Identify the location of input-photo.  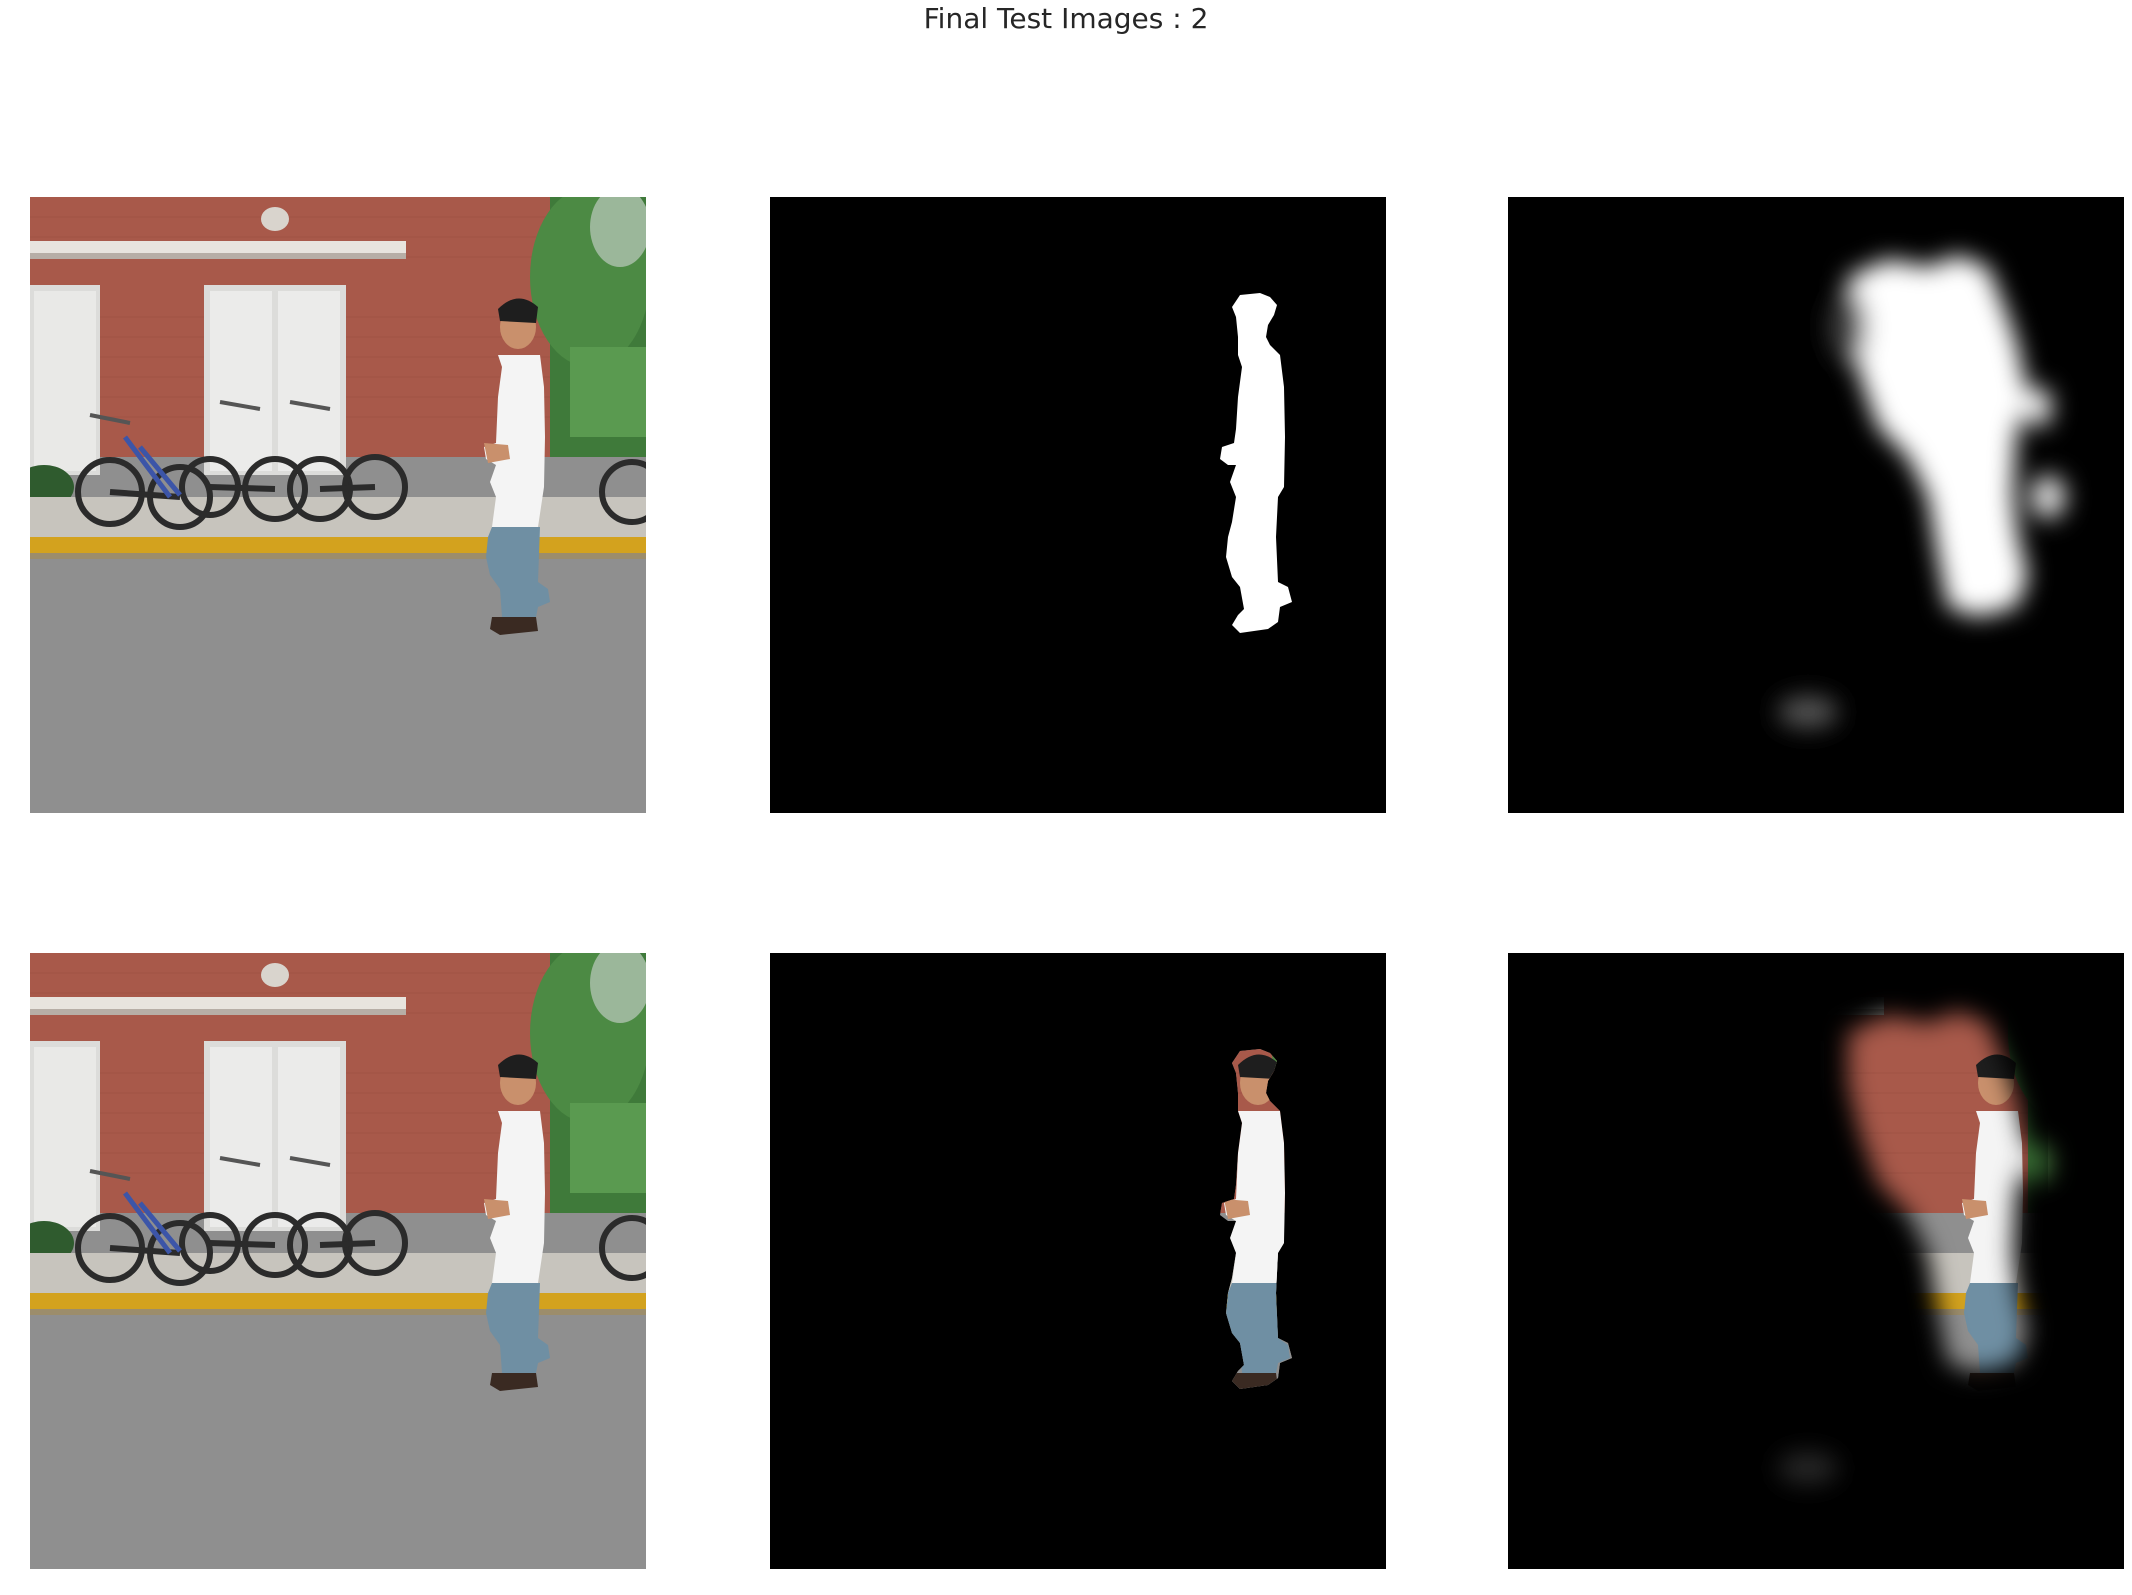
(338, 505).